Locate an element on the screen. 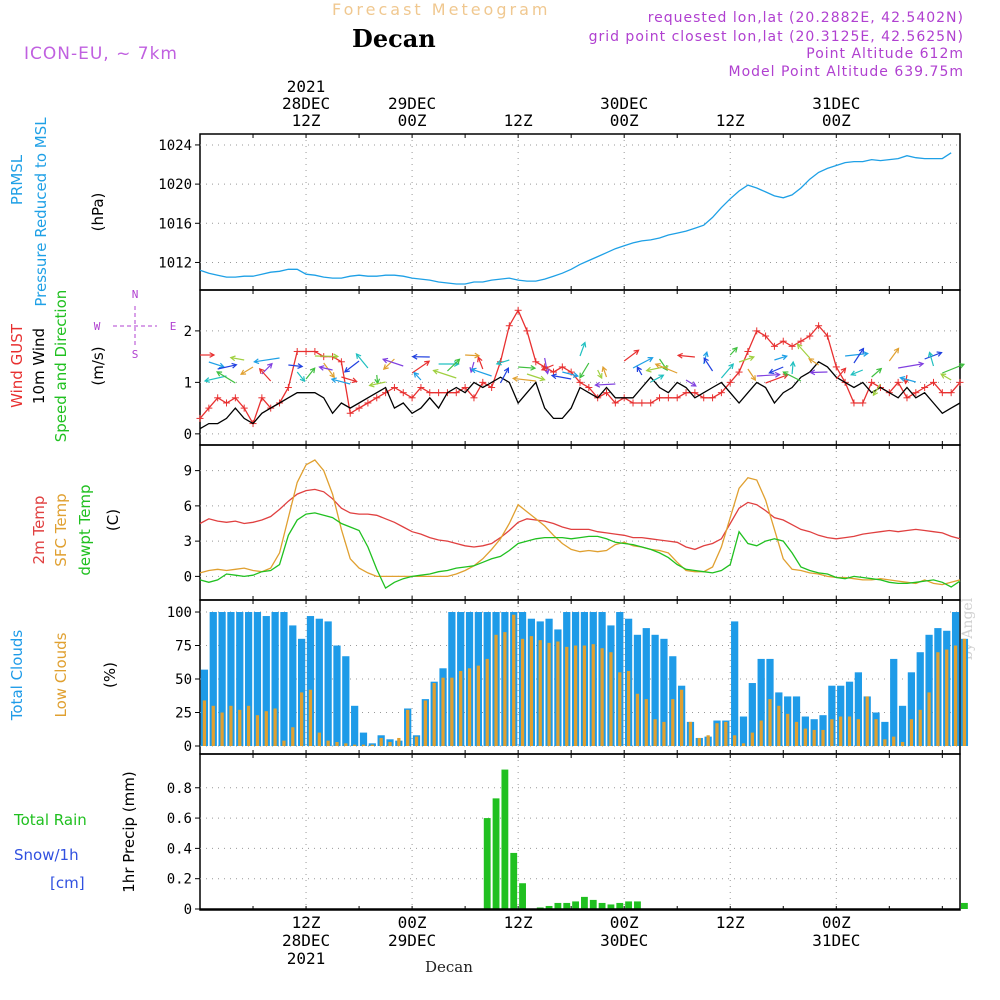 This screenshot has height=1000, width=1000. y-tick-label: 0.8 is located at coordinates (179, 789).